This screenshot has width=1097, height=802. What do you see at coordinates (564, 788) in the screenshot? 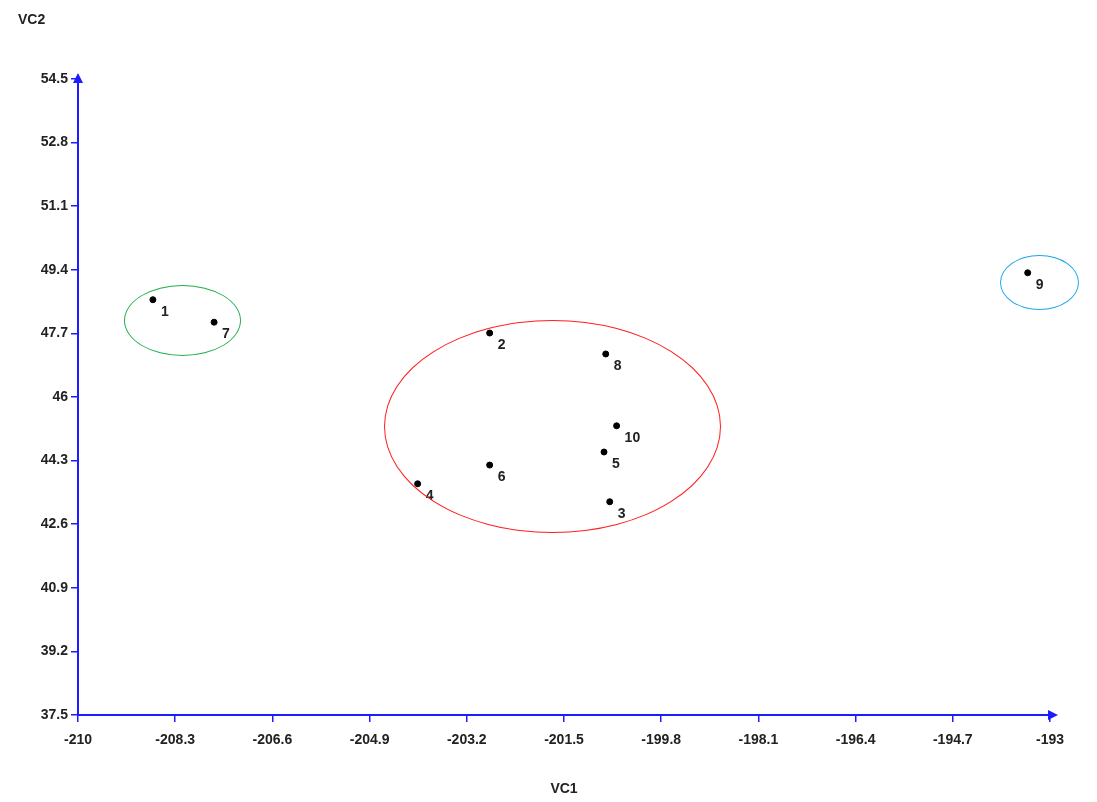
I see `x-axis-title: VC1` at bounding box center [564, 788].